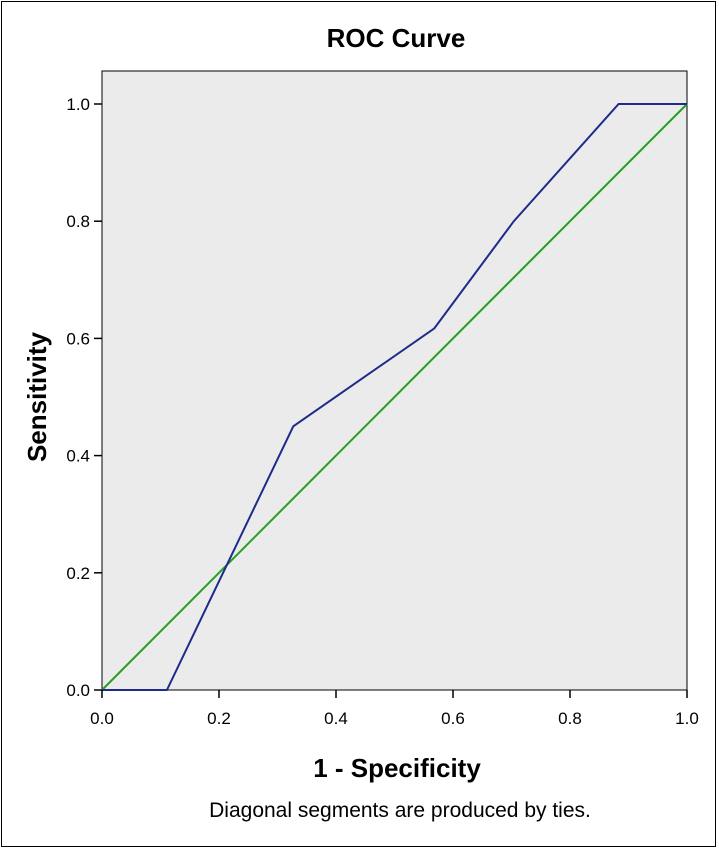  Describe the element at coordinates (78, 573) in the screenshot. I see `y-tick-label: 0.2` at that location.